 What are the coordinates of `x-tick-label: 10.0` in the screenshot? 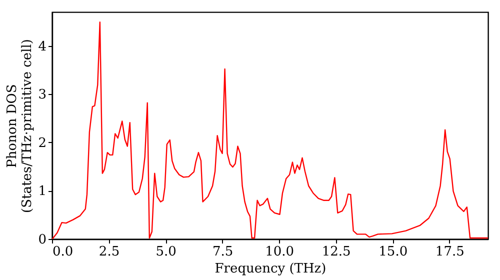 It's located at (279, 252).